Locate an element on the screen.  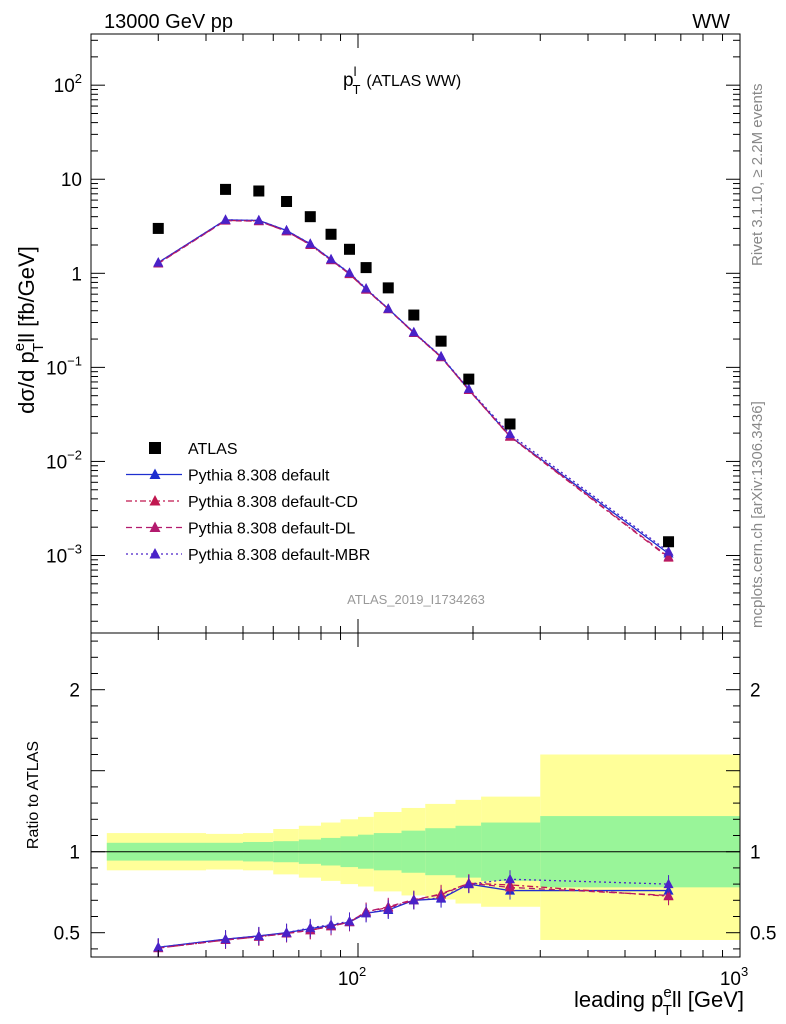
y-tick-label: 10⁻³ is located at coordinates (64, 554).